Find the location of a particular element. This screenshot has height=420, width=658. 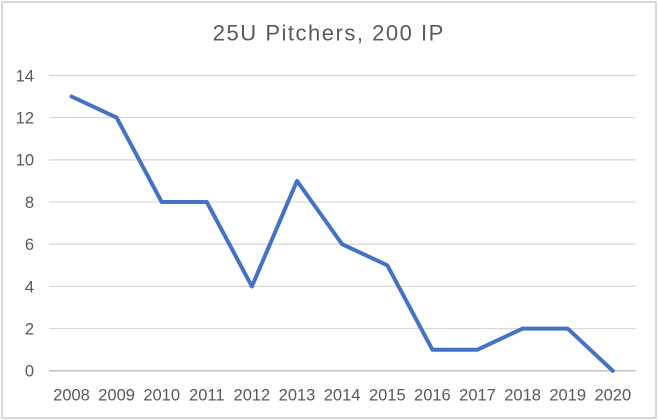

svg-text: 2011 is located at coordinates (206, 396).